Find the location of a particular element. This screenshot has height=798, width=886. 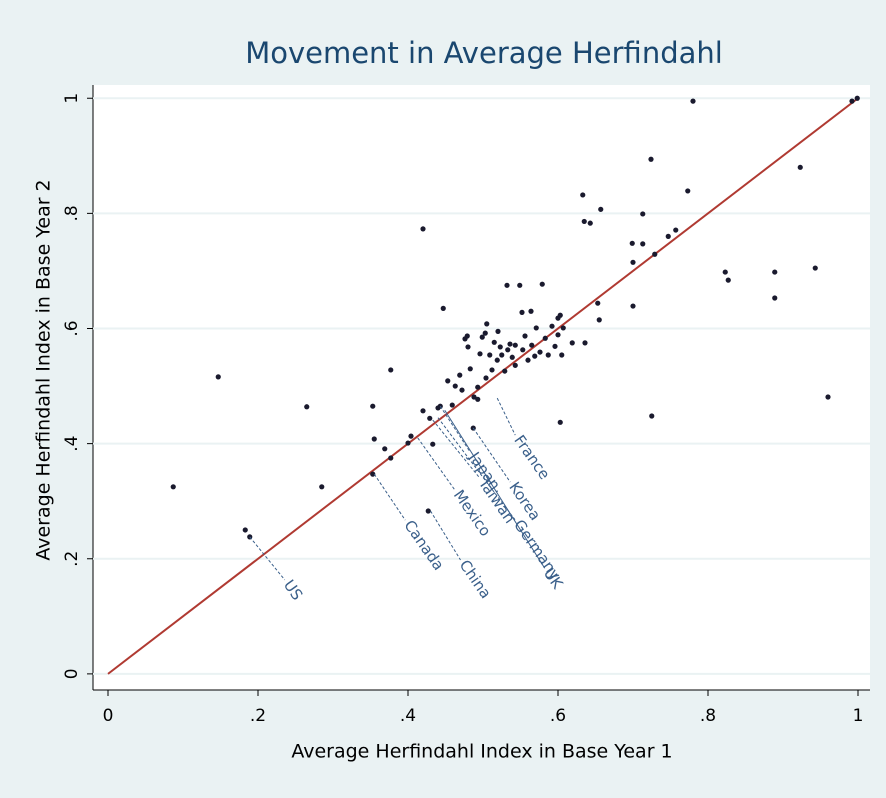

x-tick-label: .6 is located at coordinates (558, 716).